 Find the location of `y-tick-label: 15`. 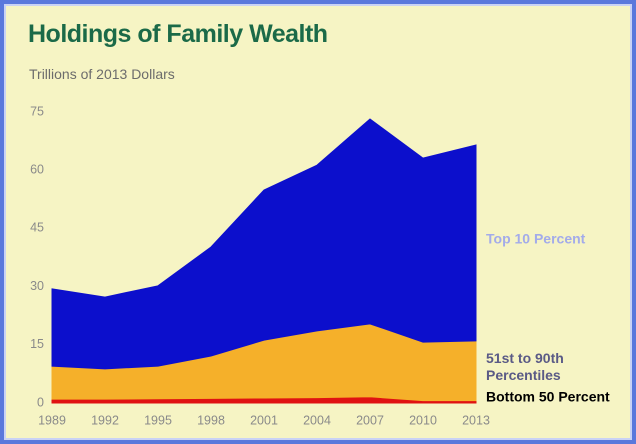

y-tick-label: 15 is located at coordinates (37, 344).